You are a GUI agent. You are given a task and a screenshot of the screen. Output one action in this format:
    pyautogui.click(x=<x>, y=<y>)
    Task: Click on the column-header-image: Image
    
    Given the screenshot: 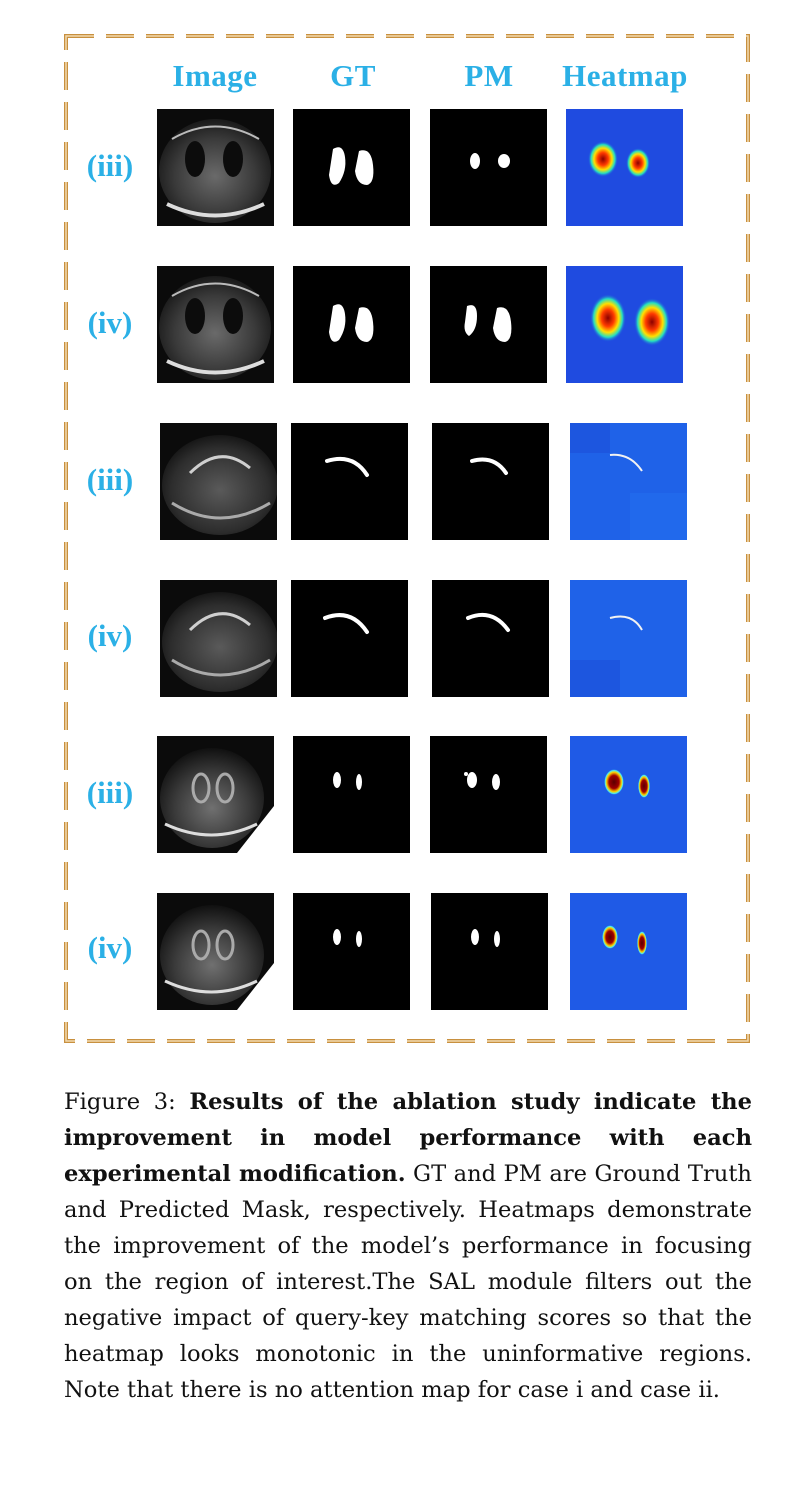 What is the action you would take?
    pyautogui.click(x=215, y=75)
    